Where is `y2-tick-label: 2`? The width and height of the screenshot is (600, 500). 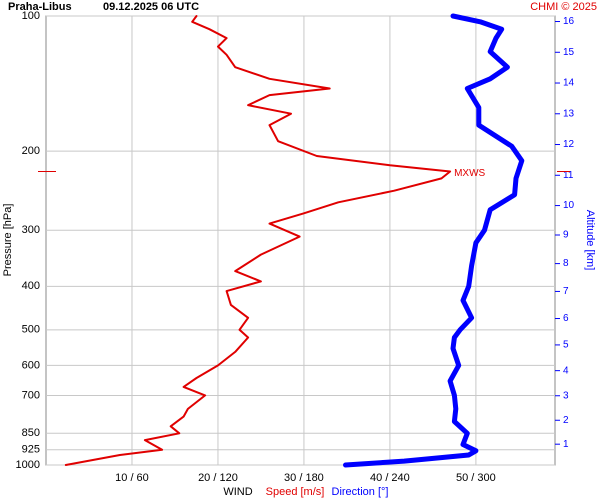
y2-tick-label: 2 is located at coordinates (566, 420).